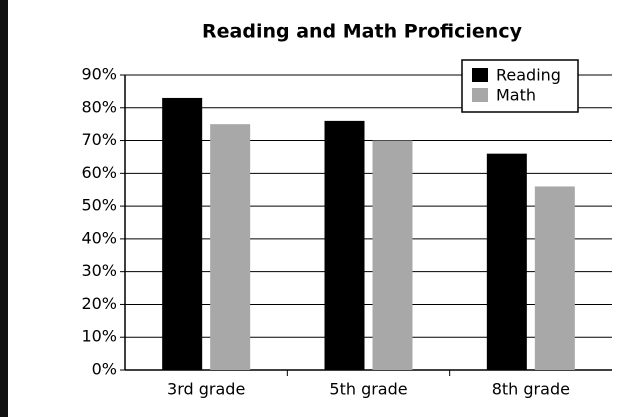 The width and height of the screenshot is (621, 417). What do you see at coordinates (99, 74) in the screenshot?
I see `y-tick-label: 90%` at bounding box center [99, 74].